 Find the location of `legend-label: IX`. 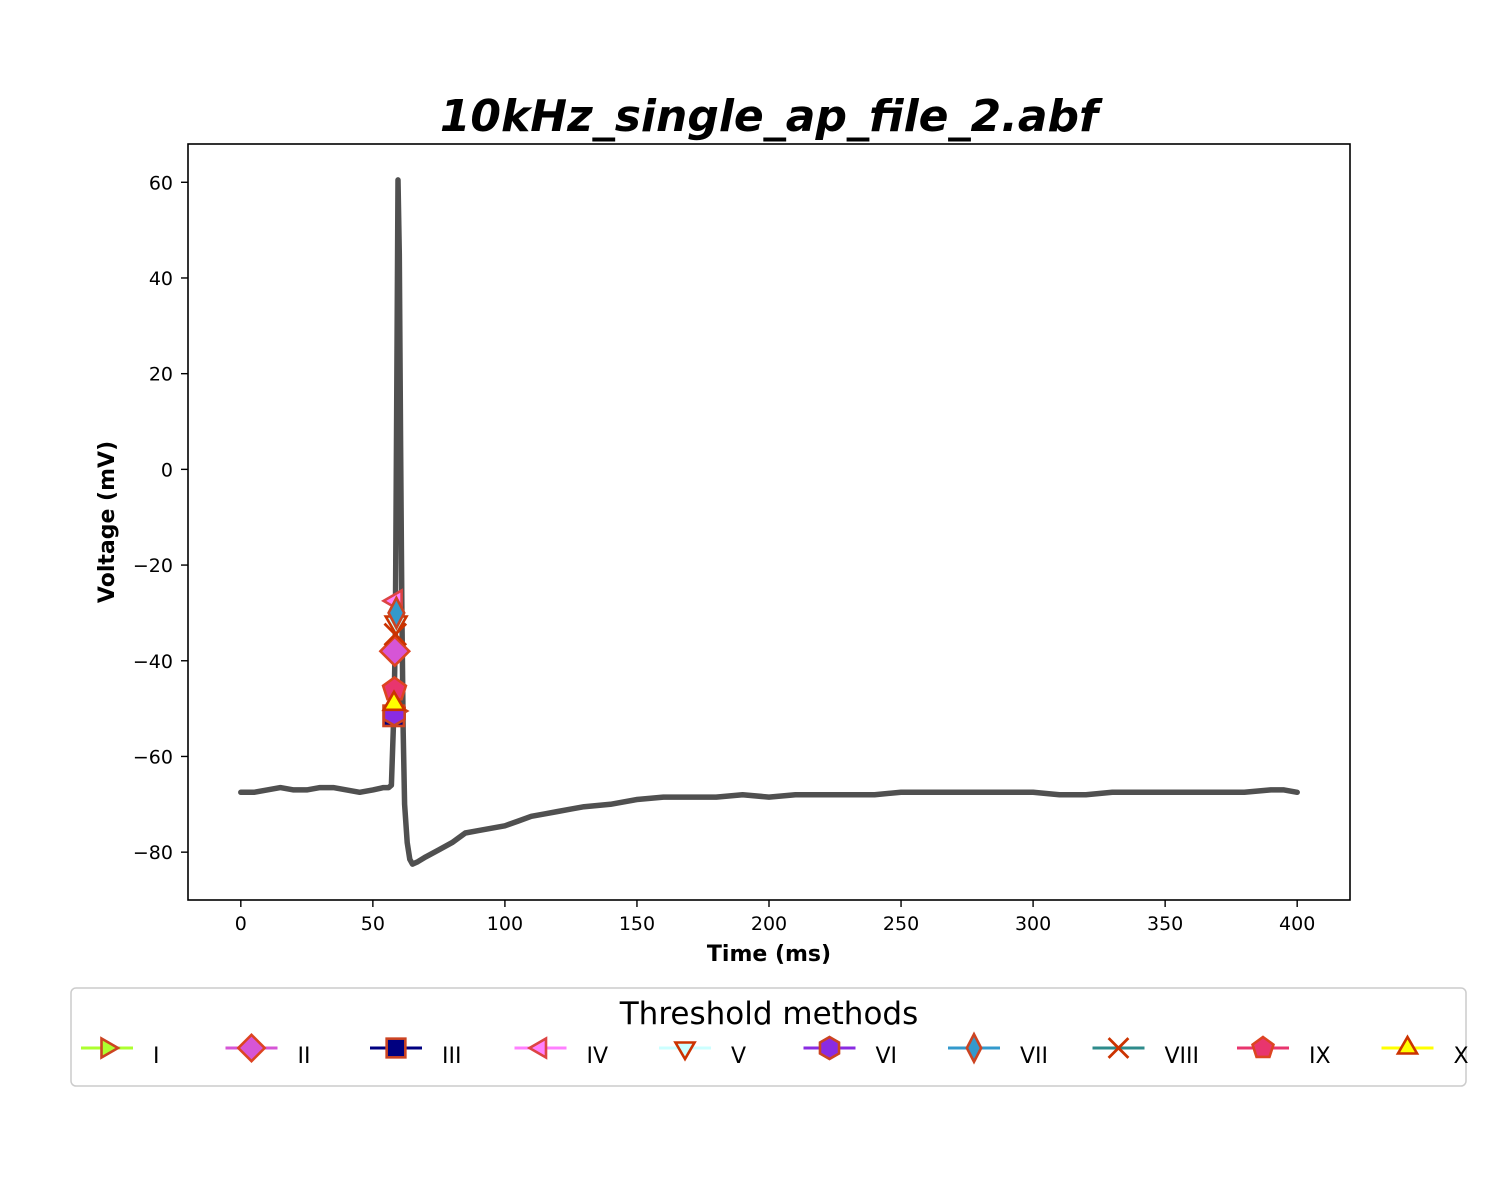

legend-label: IX is located at coordinates (1320, 1056).